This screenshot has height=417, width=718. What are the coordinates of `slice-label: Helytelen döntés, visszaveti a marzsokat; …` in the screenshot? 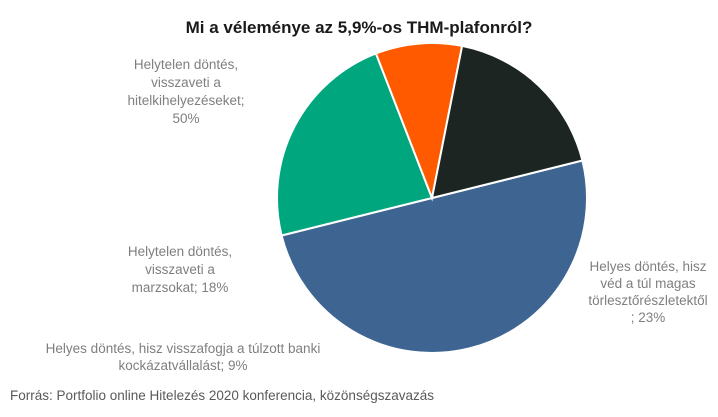 It's located at (180, 269).